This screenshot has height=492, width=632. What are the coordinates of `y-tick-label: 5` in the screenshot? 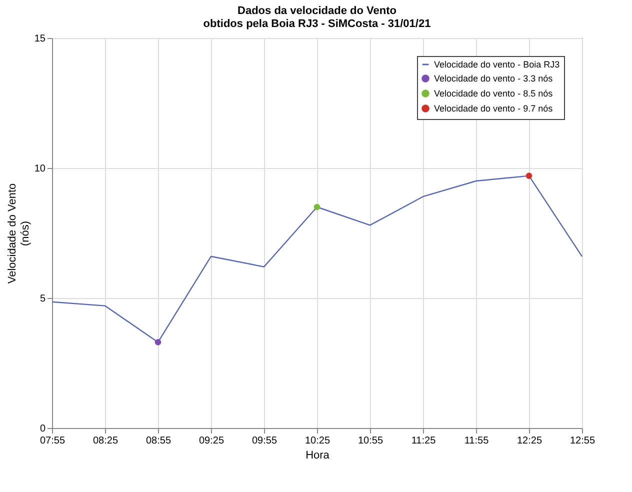 It's located at (43, 299).